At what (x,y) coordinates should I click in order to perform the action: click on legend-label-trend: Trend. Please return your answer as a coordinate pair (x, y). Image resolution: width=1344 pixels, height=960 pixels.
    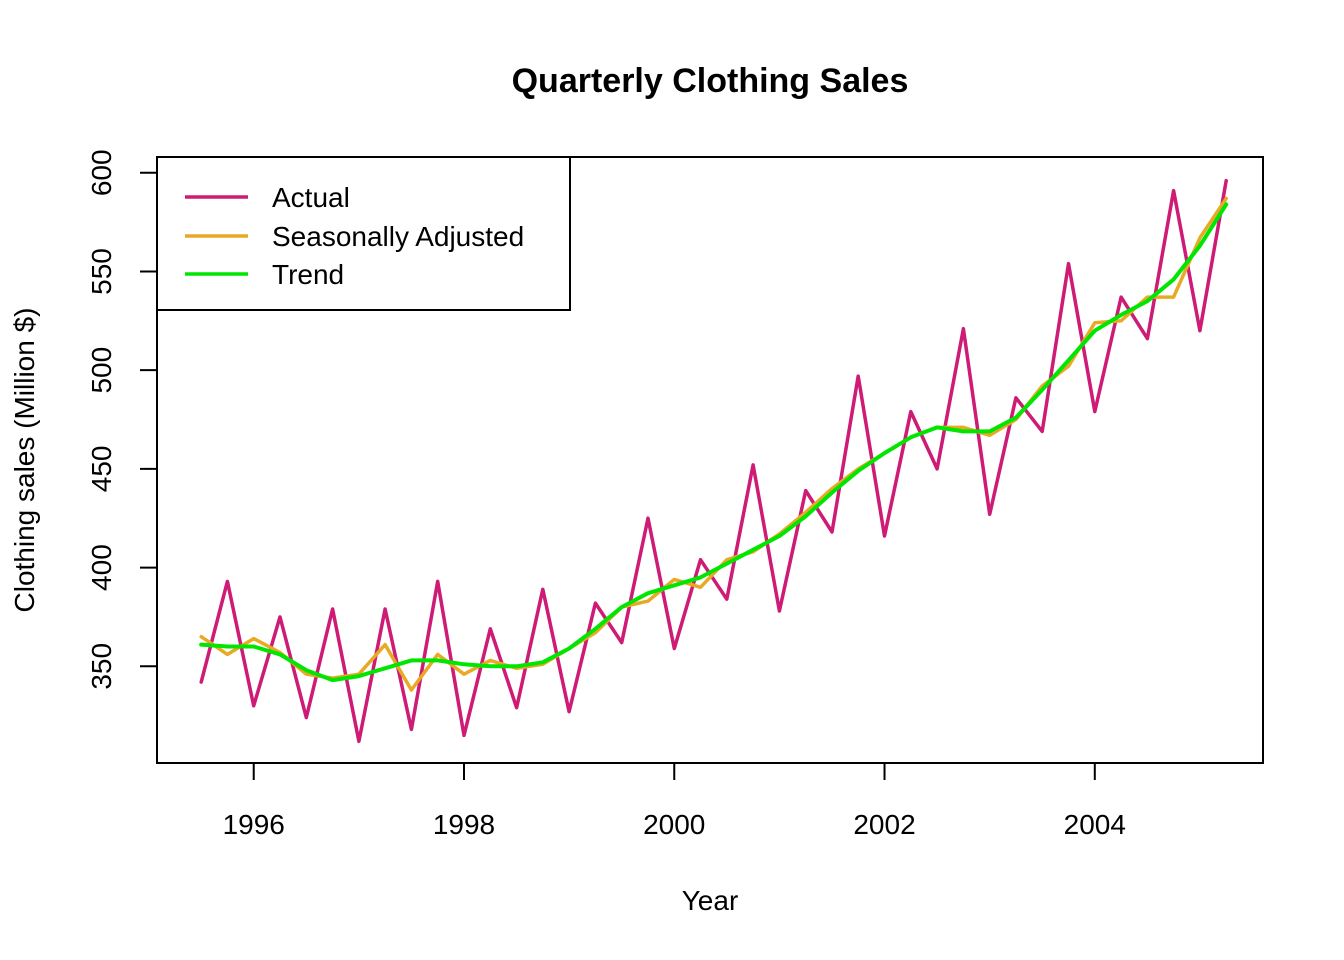
    Looking at the image, I should click on (308, 274).